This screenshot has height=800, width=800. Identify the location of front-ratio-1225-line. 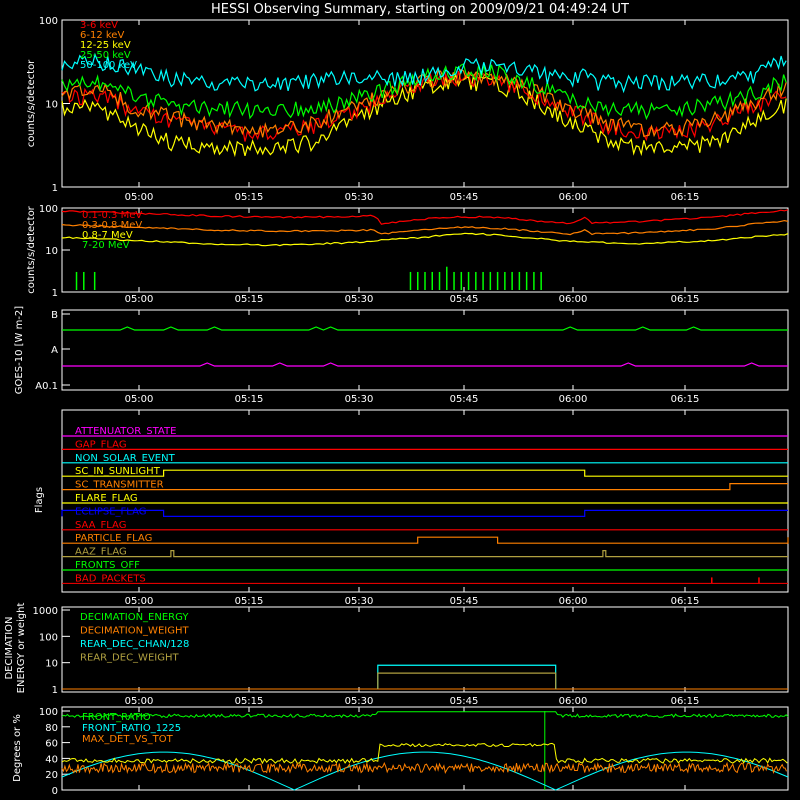
(425, 771).